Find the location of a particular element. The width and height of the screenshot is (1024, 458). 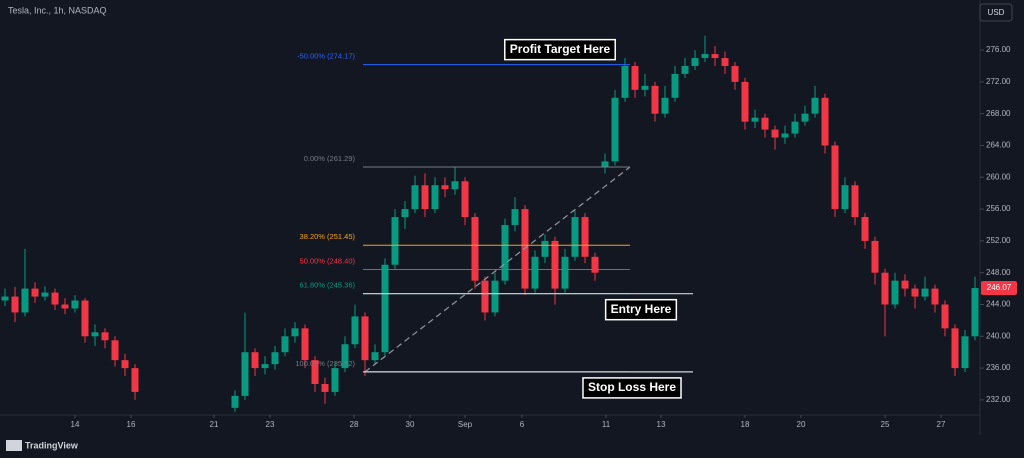

x-tick-label: 13 is located at coordinates (661, 424).